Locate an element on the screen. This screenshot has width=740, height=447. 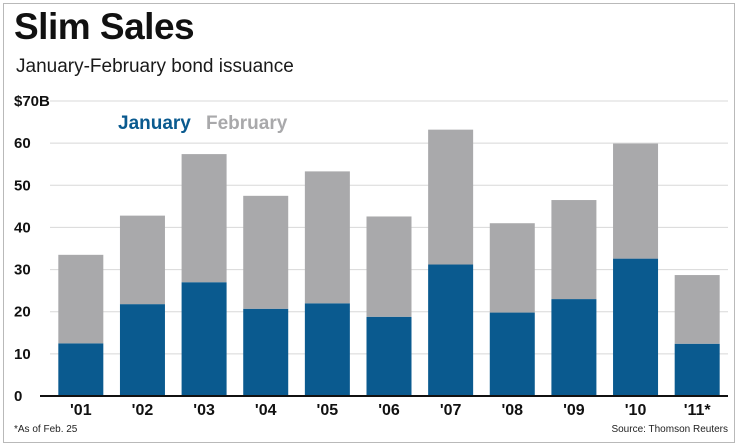
y-tick-label: 60 is located at coordinates (22, 143).